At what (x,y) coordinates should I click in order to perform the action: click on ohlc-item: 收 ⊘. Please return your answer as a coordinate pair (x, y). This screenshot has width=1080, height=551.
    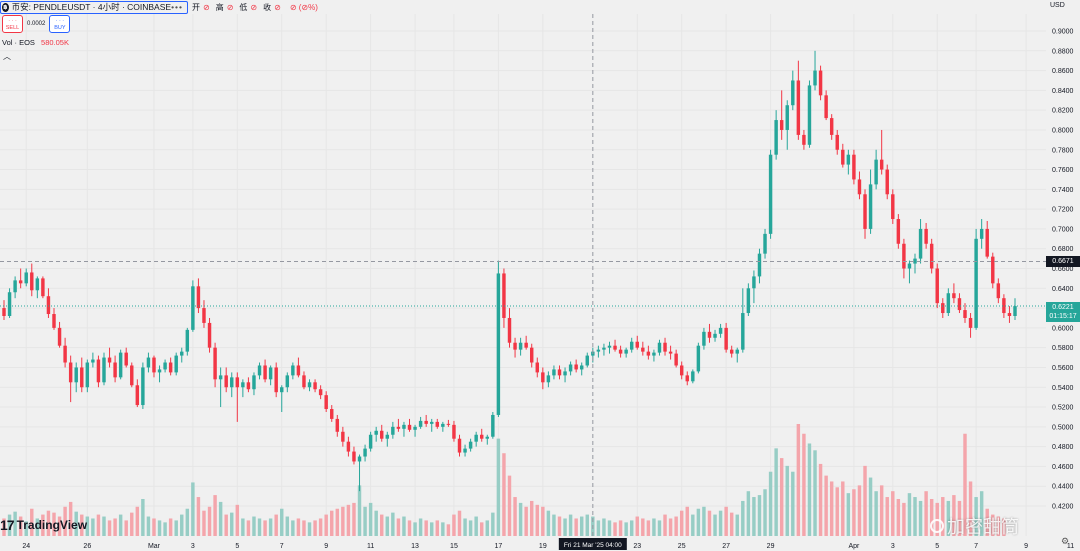
    Looking at the image, I should click on (273, 7).